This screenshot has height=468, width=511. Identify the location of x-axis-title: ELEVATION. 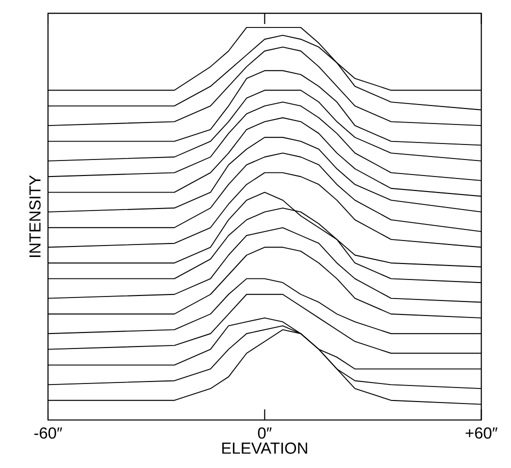
(265, 448).